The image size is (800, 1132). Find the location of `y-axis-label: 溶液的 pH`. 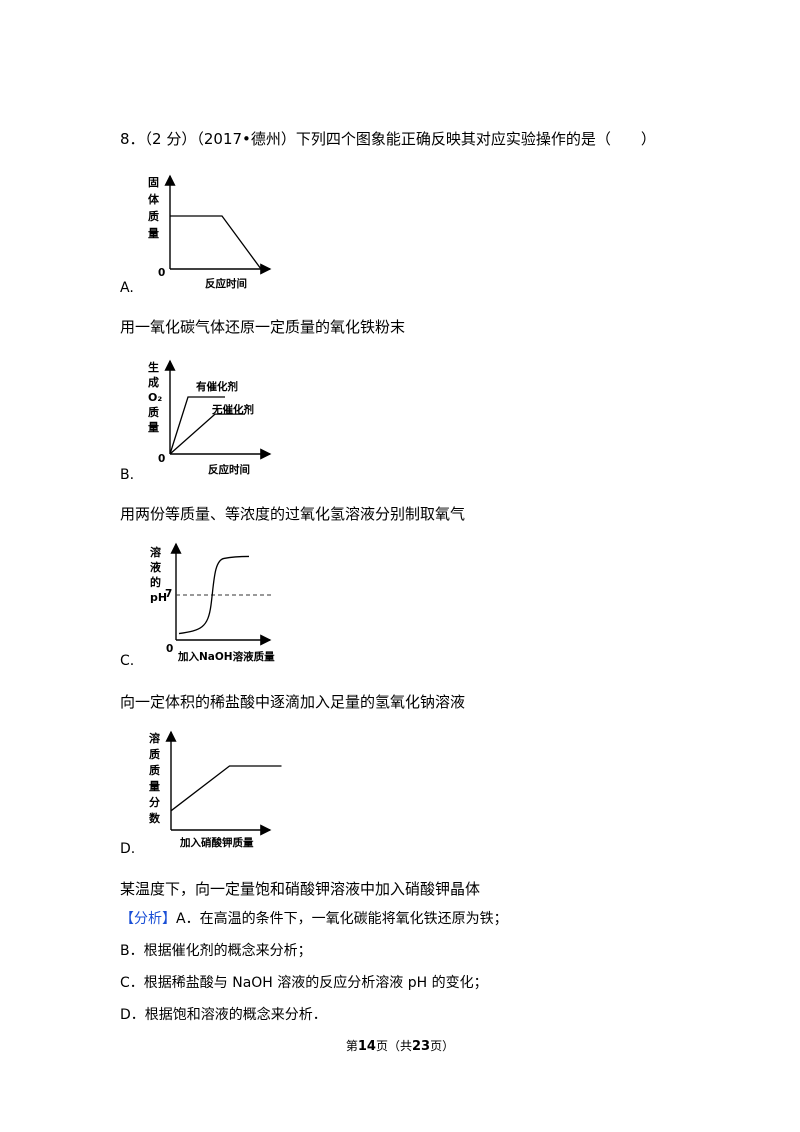

y-axis-label: 溶液的 pH is located at coordinates (158, 574).